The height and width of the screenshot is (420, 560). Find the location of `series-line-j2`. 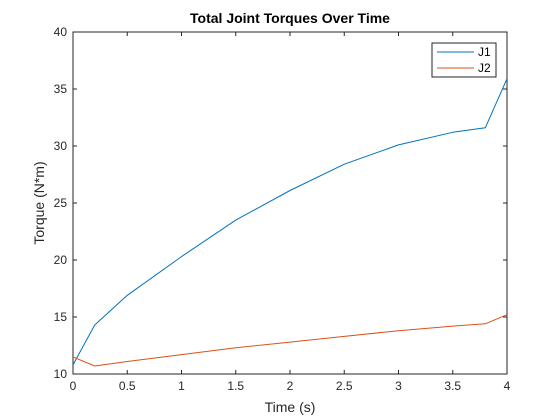

series-line-j2 is located at coordinates (290, 340).